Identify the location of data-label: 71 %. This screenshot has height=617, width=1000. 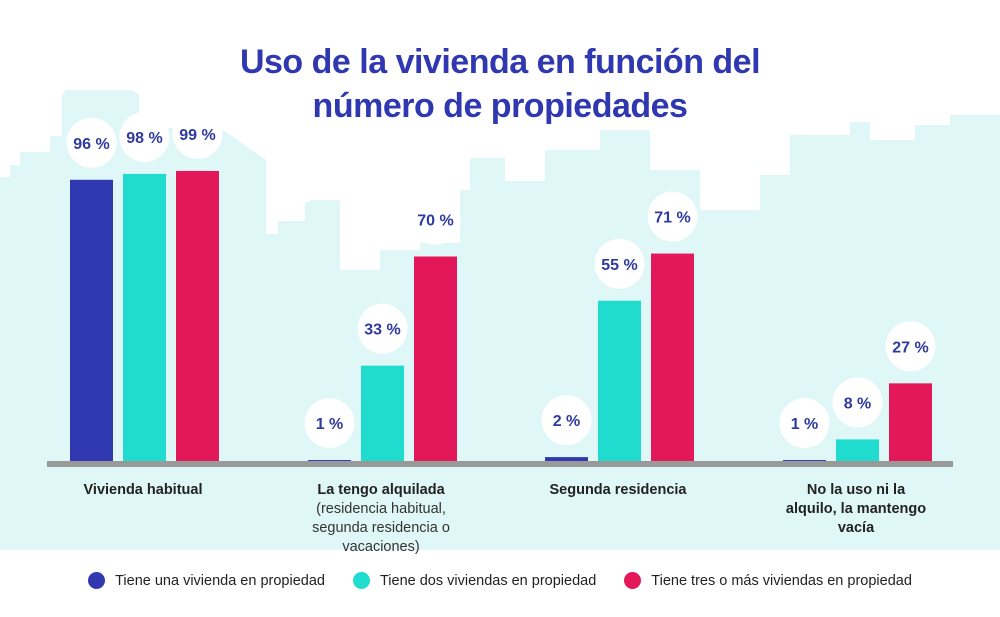
(672, 218).